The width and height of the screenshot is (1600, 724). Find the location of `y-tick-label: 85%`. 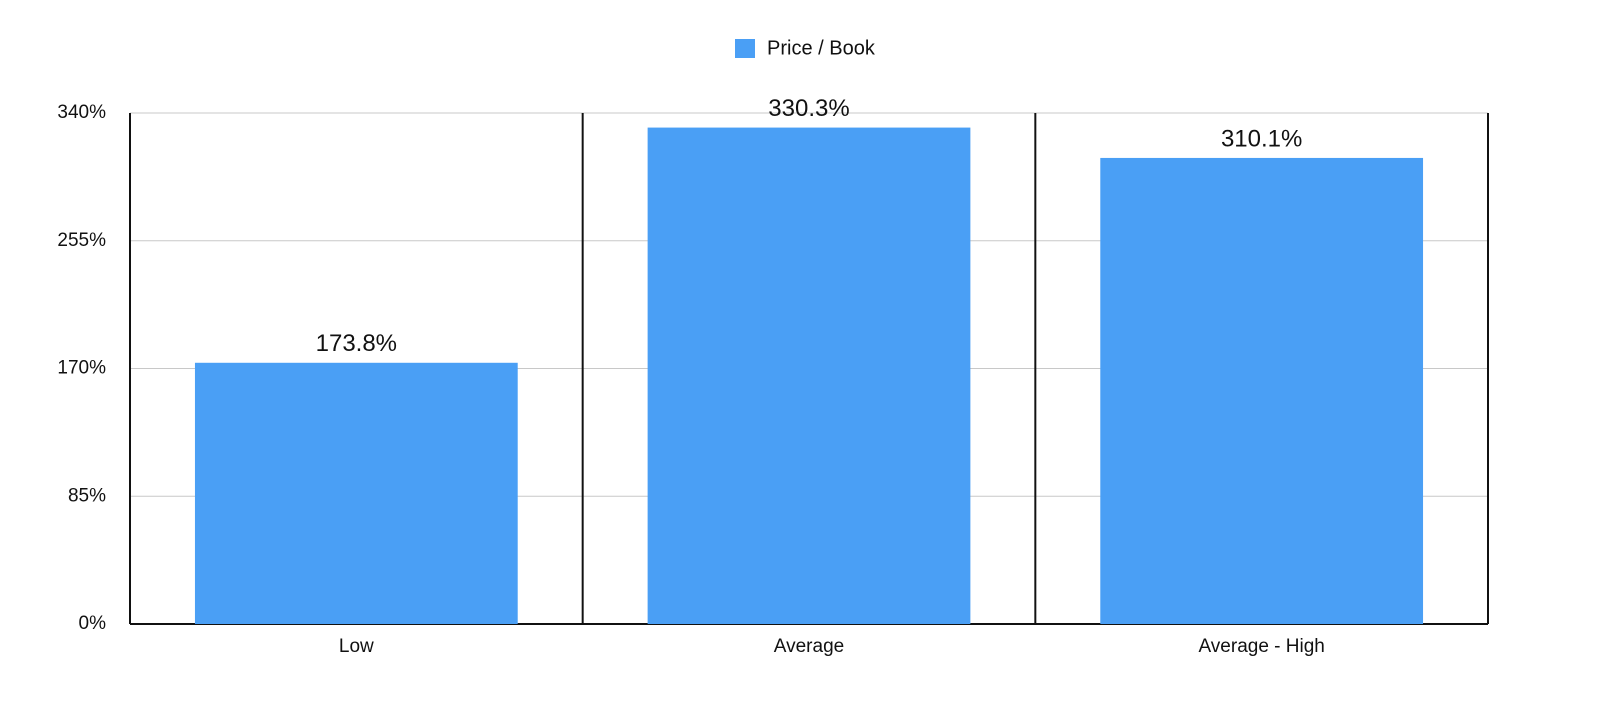

y-tick-label: 85% is located at coordinates (87, 495).